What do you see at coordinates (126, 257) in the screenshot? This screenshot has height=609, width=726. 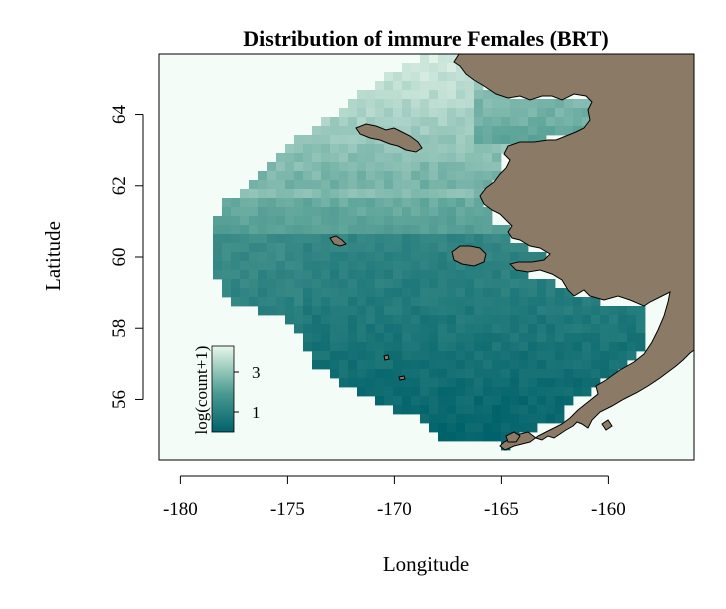 I see `y-axis: 56 58 60 62 64` at bounding box center [126, 257].